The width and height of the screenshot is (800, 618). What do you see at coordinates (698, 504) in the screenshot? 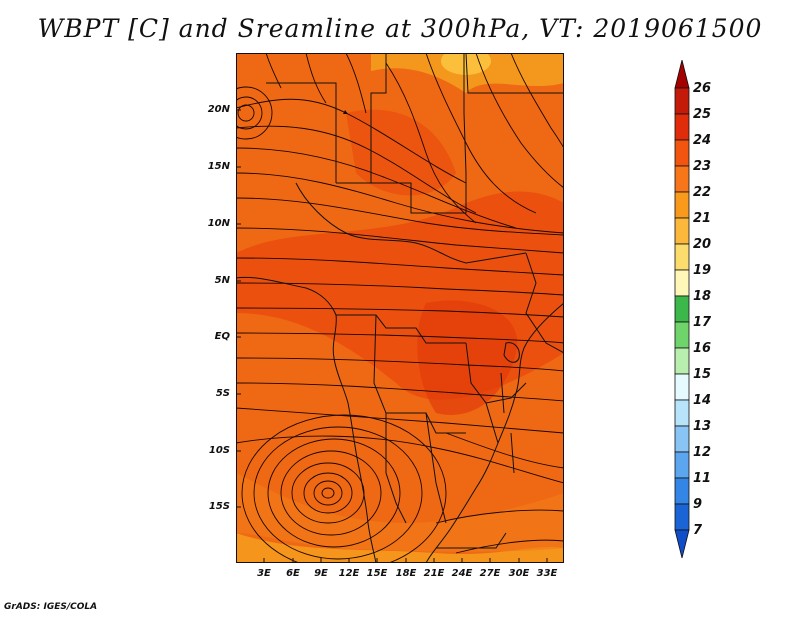
I see `colorbar-label: 9` at bounding box center [698, 504].